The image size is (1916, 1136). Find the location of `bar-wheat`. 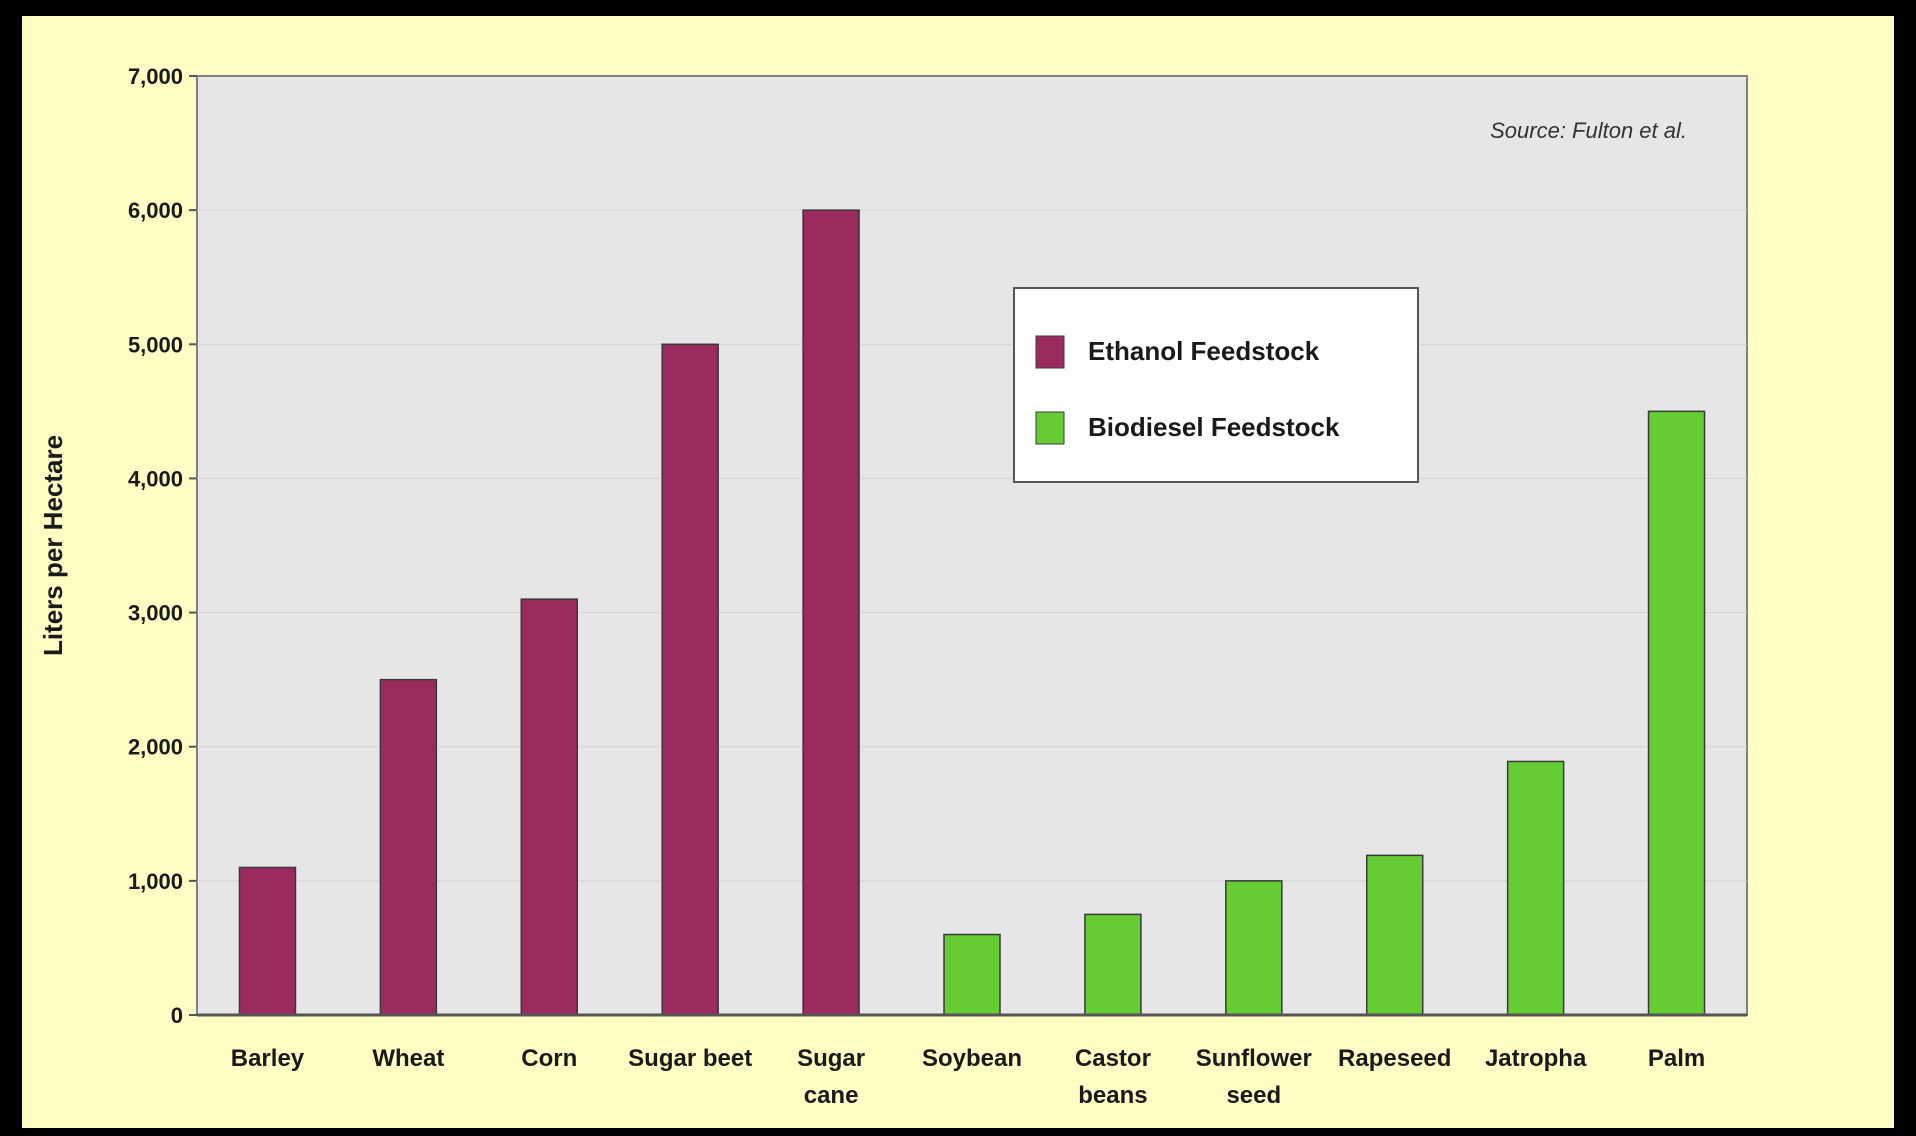

bar-wheat is located at coordinates (408, 847).